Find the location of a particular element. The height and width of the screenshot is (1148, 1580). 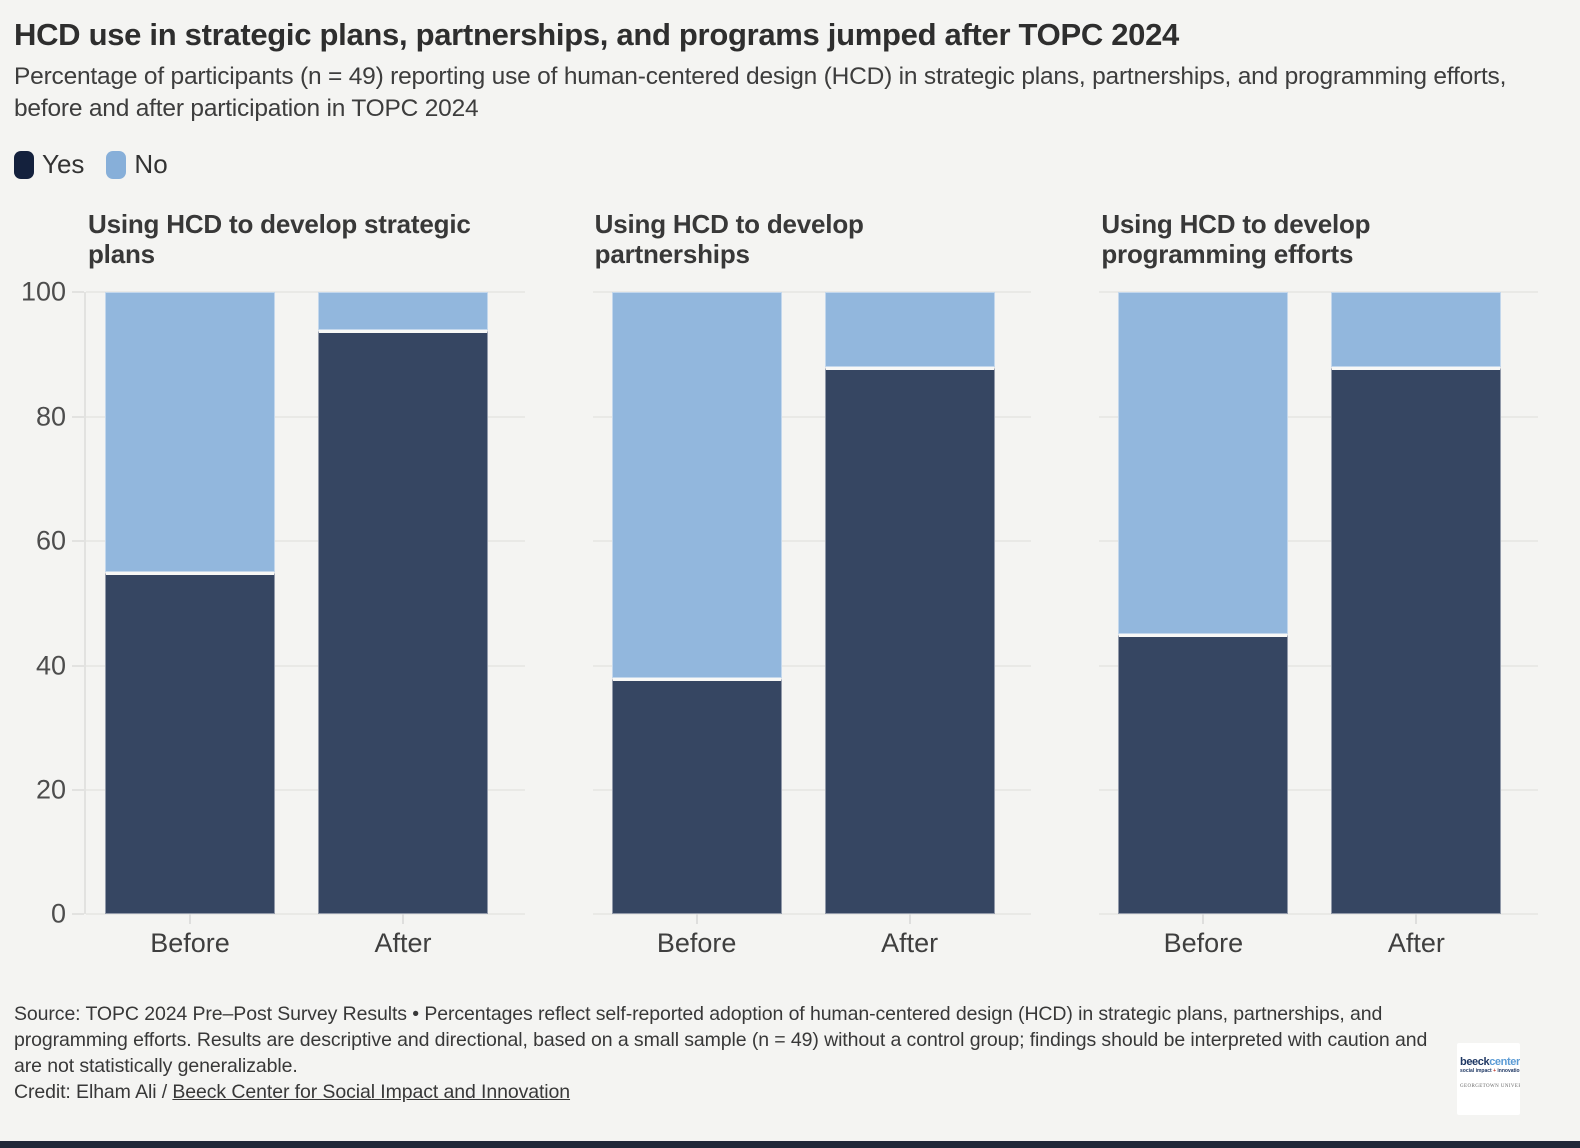

bottom-border is located at coordinates (790, 1144).